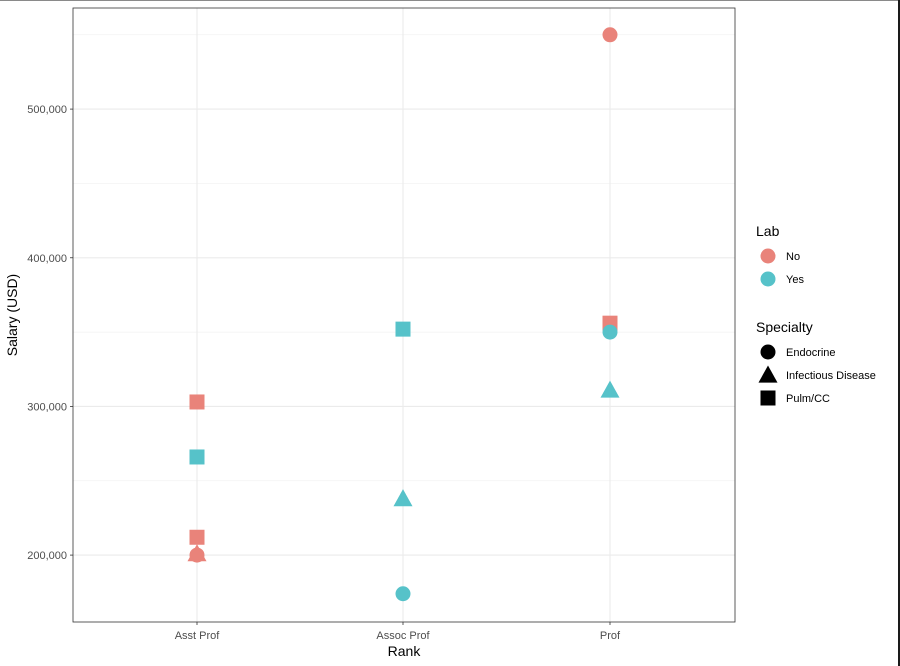 The height and width of the screenshot is (666, 900). Describe the element at coordinates (784, 327) in the screenshot. I see `legend-title: Specialty` at that location.